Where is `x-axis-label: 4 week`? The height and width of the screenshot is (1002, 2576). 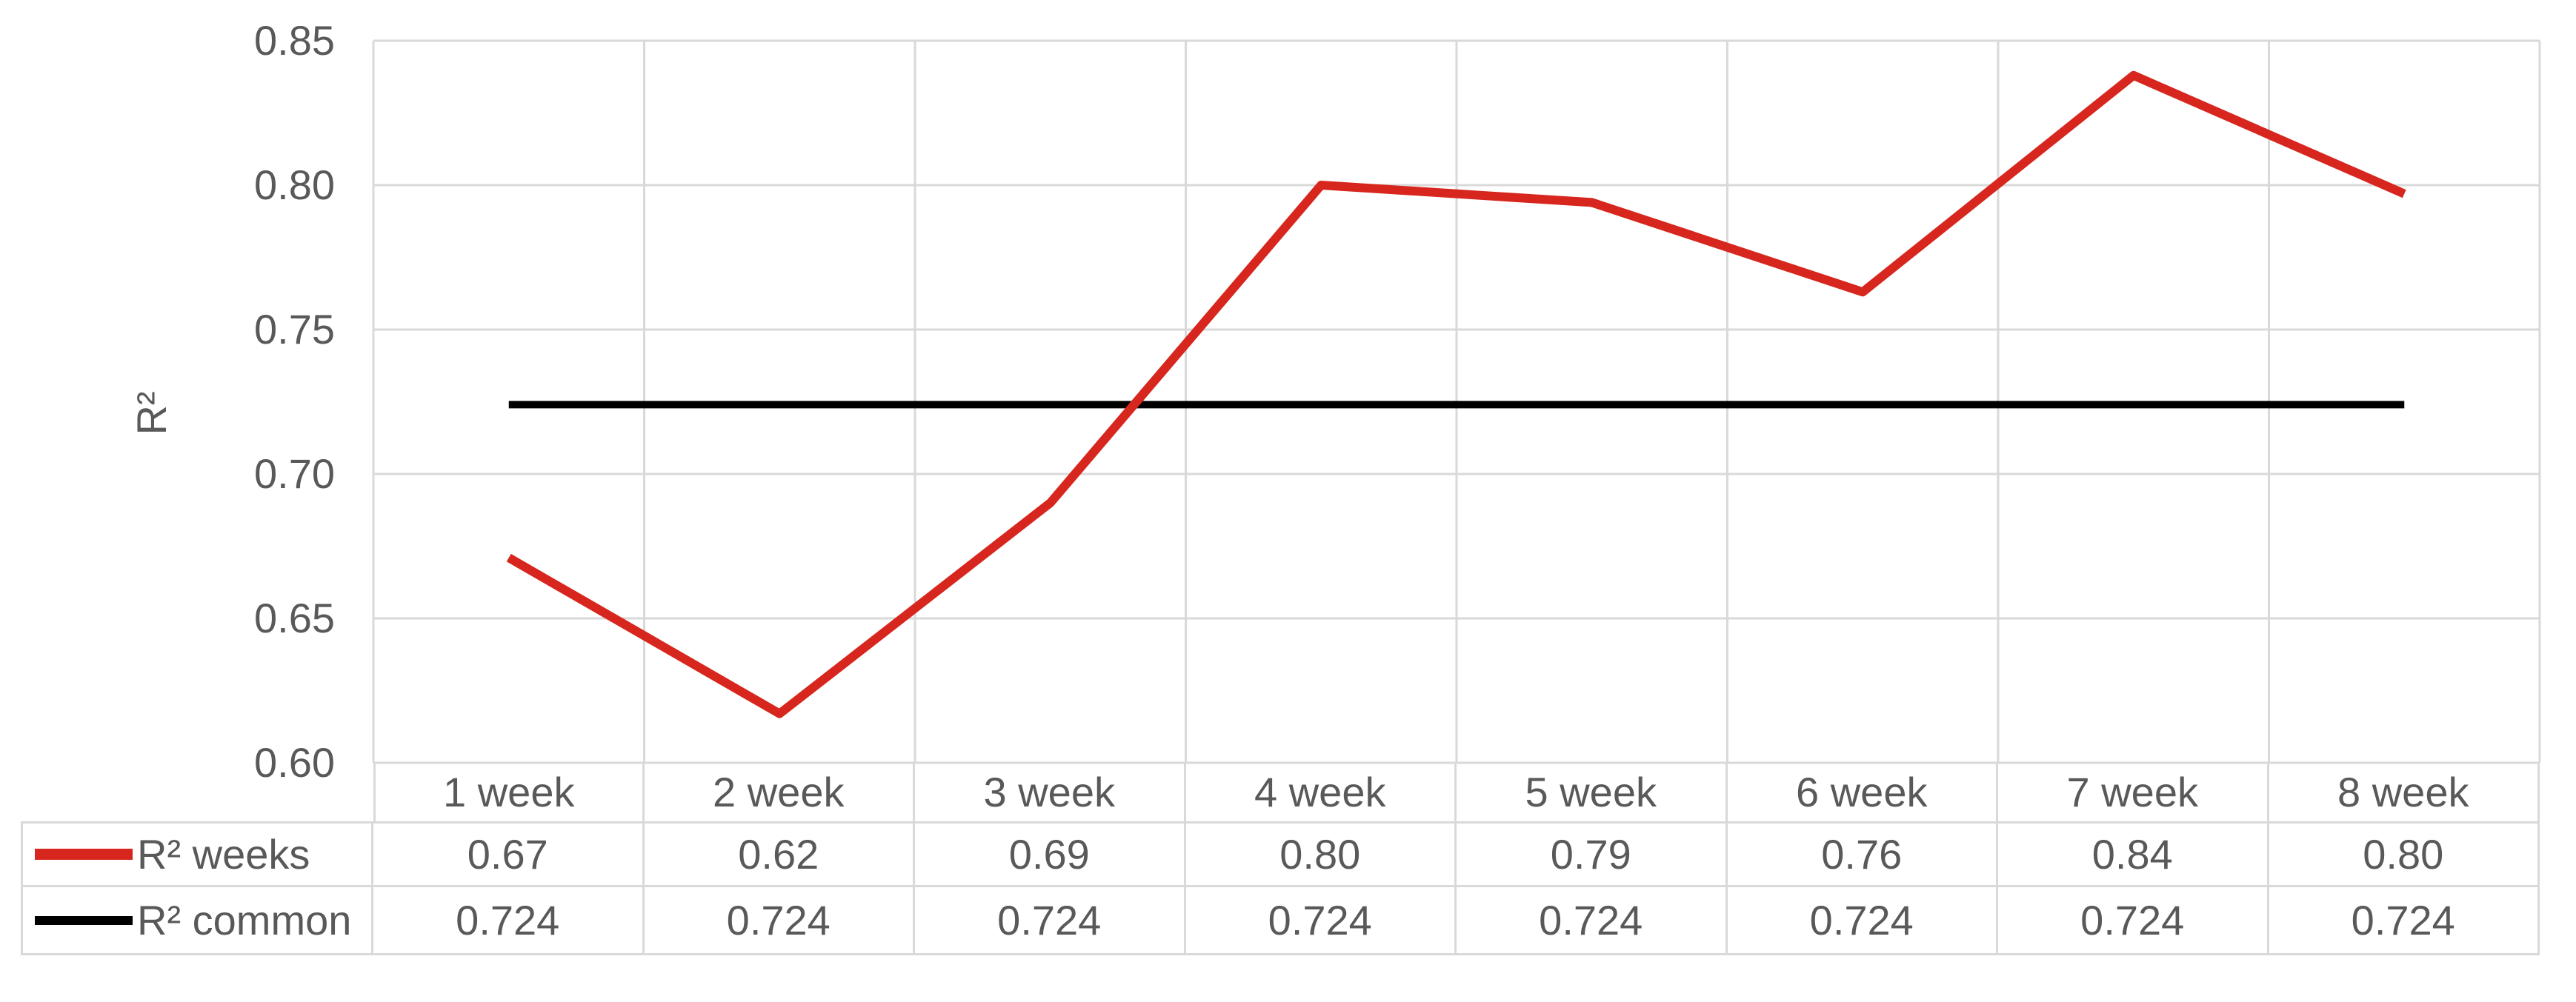 x-axis-label: 4 week is located at coordinates (1321, 794).